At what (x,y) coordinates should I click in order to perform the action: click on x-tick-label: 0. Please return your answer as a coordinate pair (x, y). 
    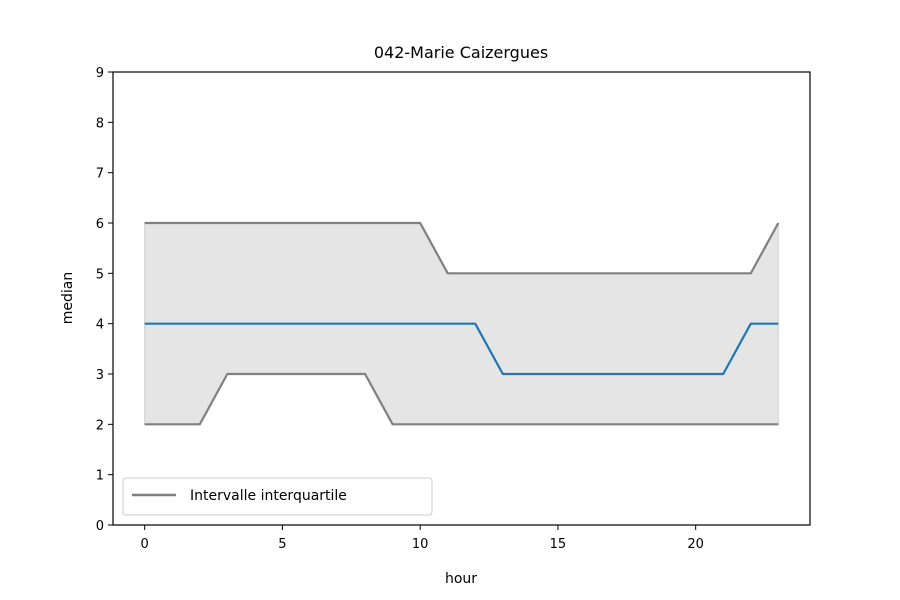
    Looking at the image, I should click on (145, 544).